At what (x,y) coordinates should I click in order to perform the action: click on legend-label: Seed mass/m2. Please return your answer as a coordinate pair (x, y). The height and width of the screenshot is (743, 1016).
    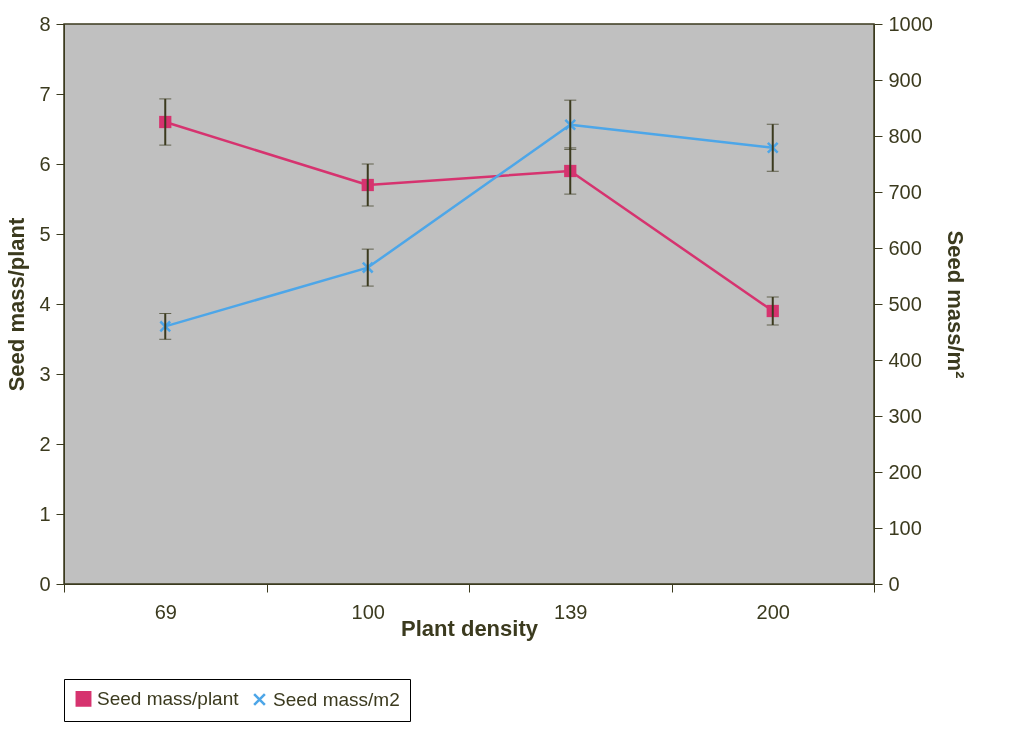
    Looking at the image, I should click on (336, 699).